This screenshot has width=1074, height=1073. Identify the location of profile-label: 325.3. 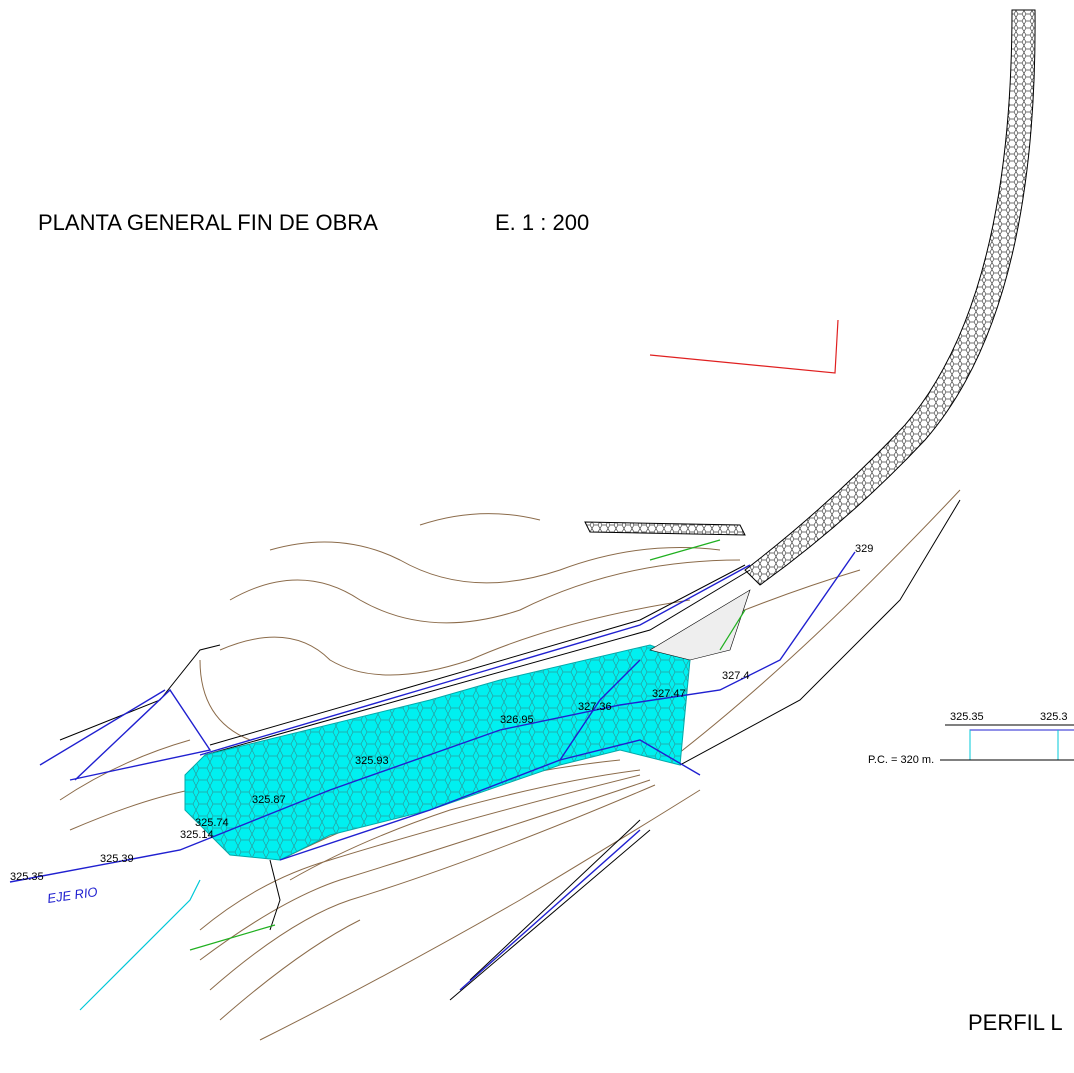
(1054, 717).